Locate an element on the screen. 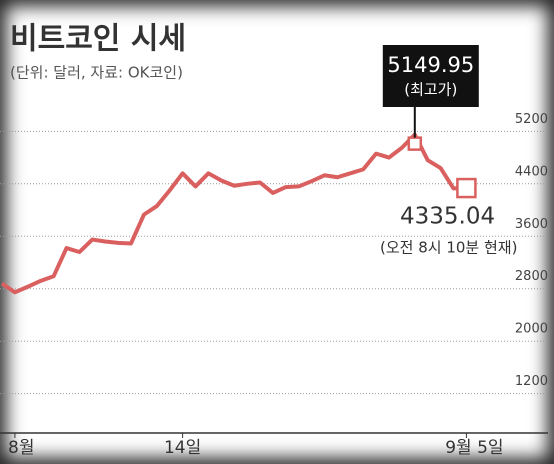 The height and width of the screenshot is (464, 554). y-tick-label: 4400 is located at coordinates (531, 171).